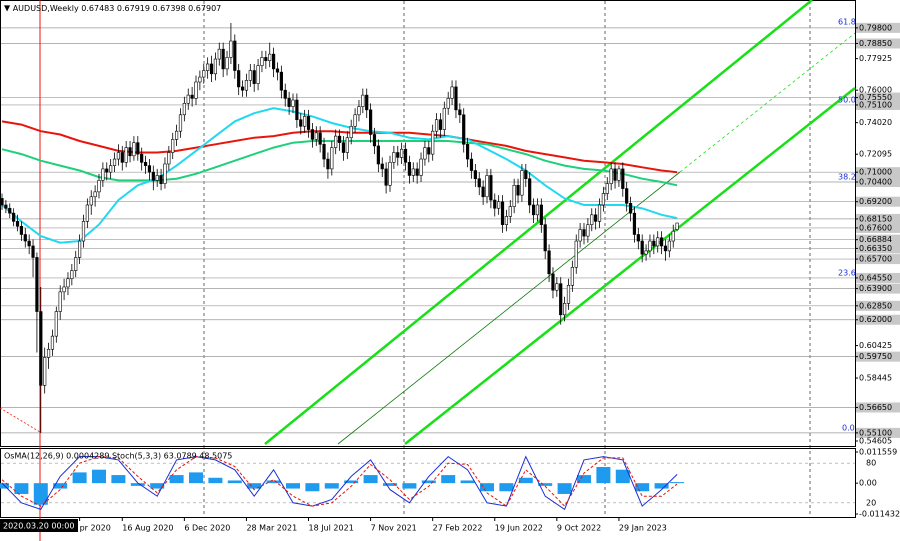 The height and width of the screenshot is (541, 900). What do you see at coordinates (868, 483) in the screenshot?
I see `y-tick-label: 0.00` at bounding box center [868, 483].